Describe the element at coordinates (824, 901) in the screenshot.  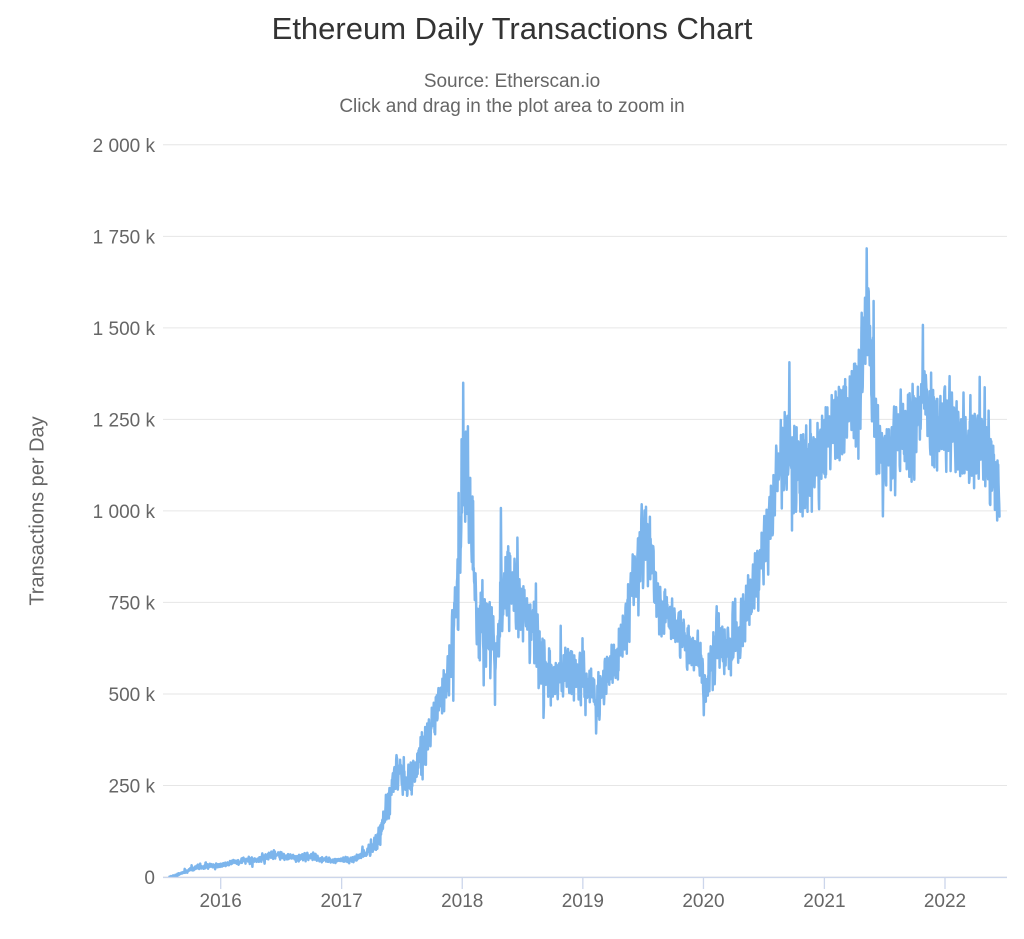
I see `x-tick-label: 2021` at that location.